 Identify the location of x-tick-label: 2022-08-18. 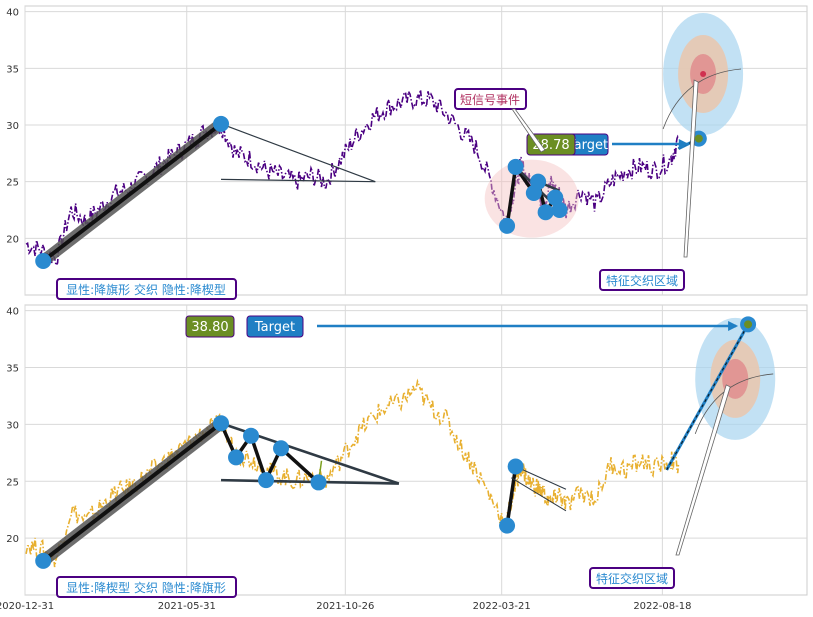
(662, 606).